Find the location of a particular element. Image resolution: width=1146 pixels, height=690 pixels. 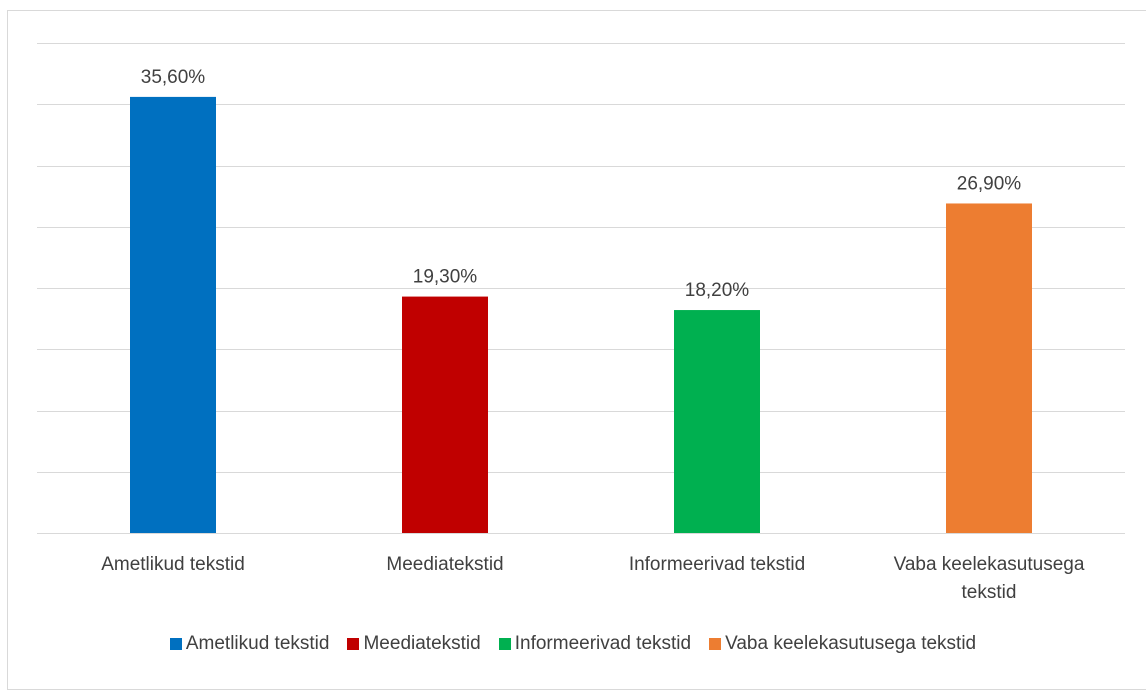

legend-label: Meediatekstid is located at coordinates (422, 643).